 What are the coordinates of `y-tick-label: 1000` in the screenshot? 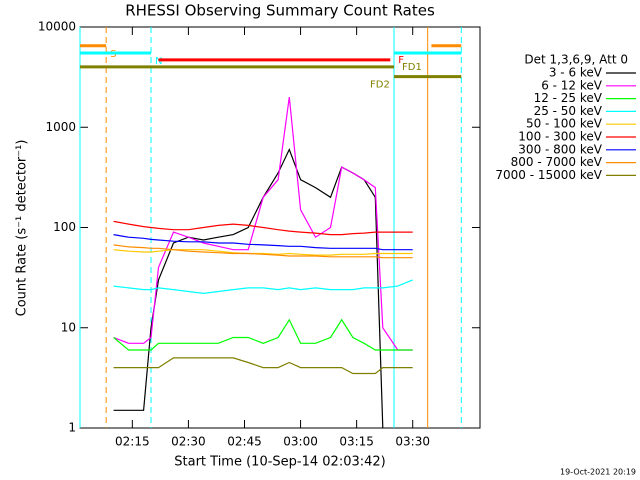 It's located at (60, 127).